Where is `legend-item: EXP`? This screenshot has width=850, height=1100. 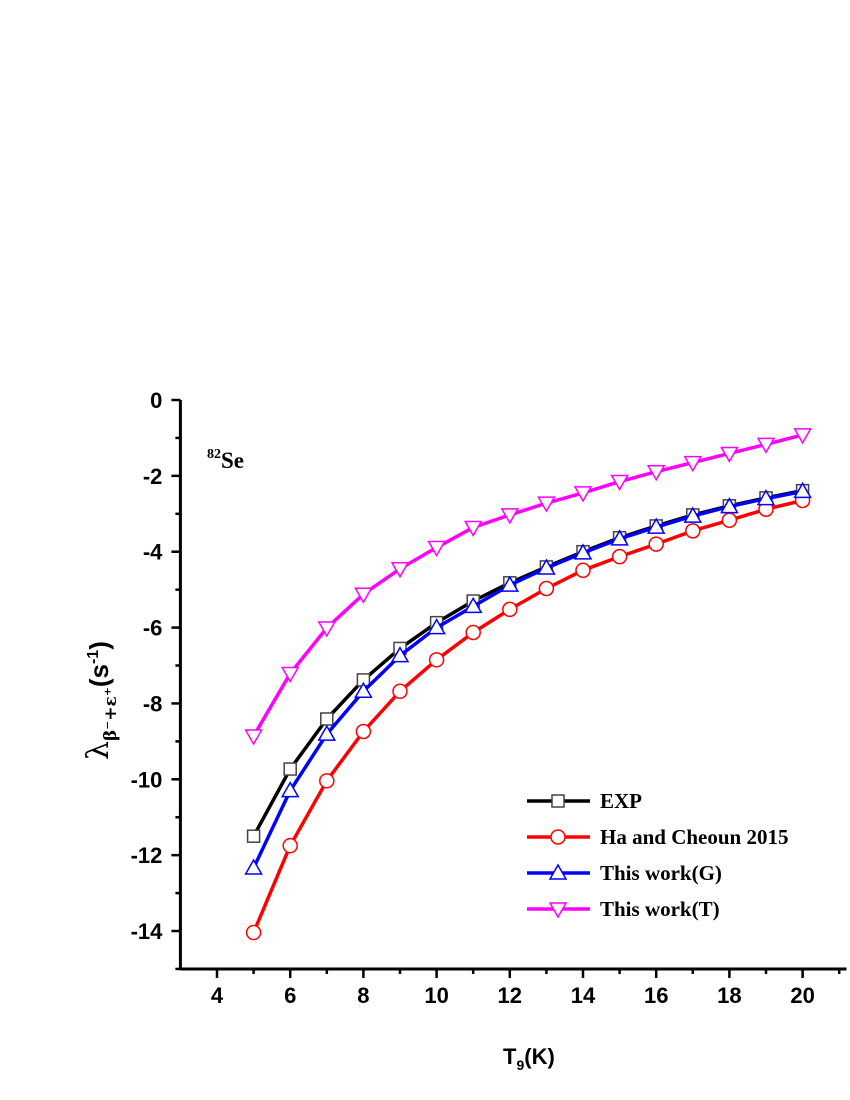 legend-item: EXP is located at coordinates (584, 801).